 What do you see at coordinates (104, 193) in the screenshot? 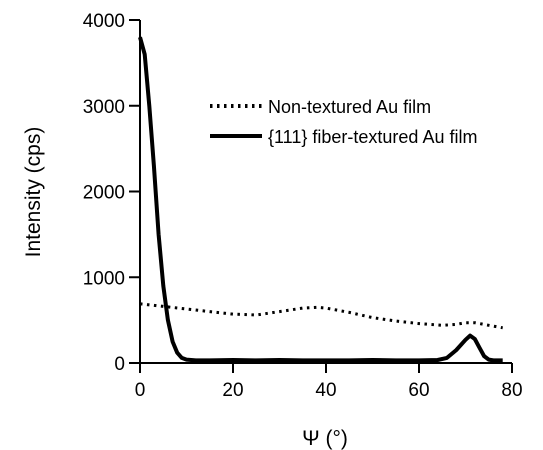
I see `y-tick-label: 2000` at bounding box center [104, 193].